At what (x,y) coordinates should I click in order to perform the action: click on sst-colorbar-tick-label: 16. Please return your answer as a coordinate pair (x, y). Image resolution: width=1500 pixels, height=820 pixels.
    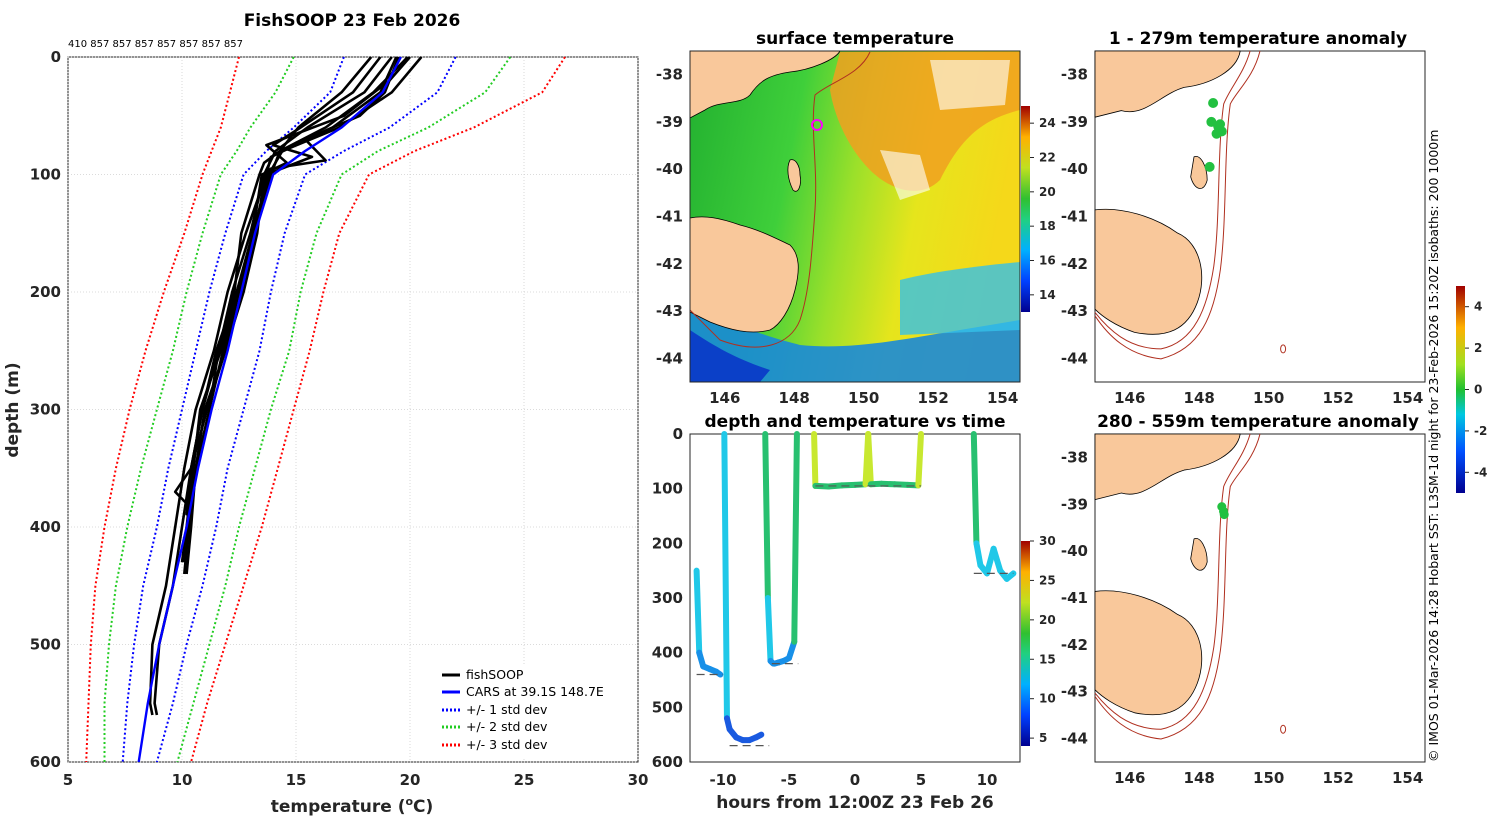
    Looking at the image, I should click on (1047, 261).